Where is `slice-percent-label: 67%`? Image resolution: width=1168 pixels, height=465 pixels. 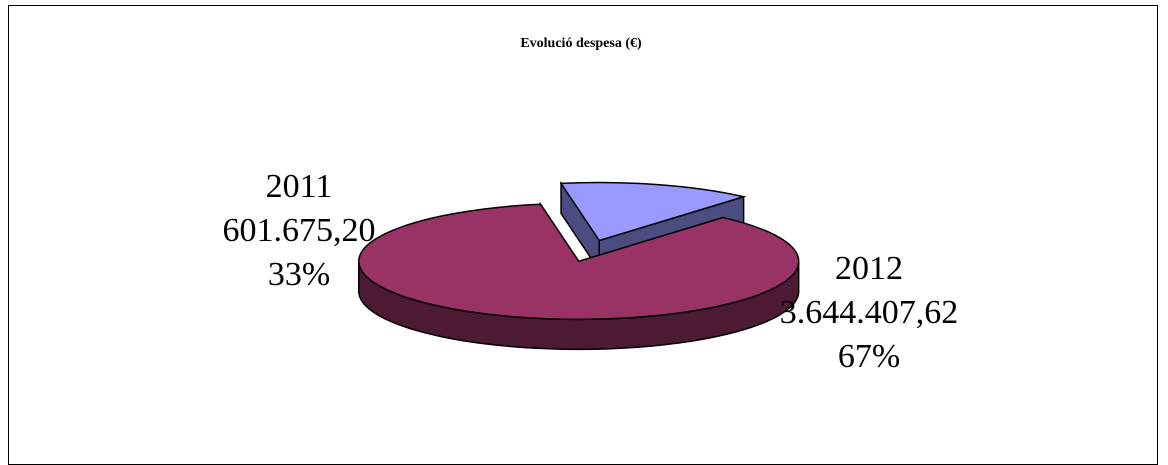 slice-percent-label: 67% is located at coordinates (869, 356).